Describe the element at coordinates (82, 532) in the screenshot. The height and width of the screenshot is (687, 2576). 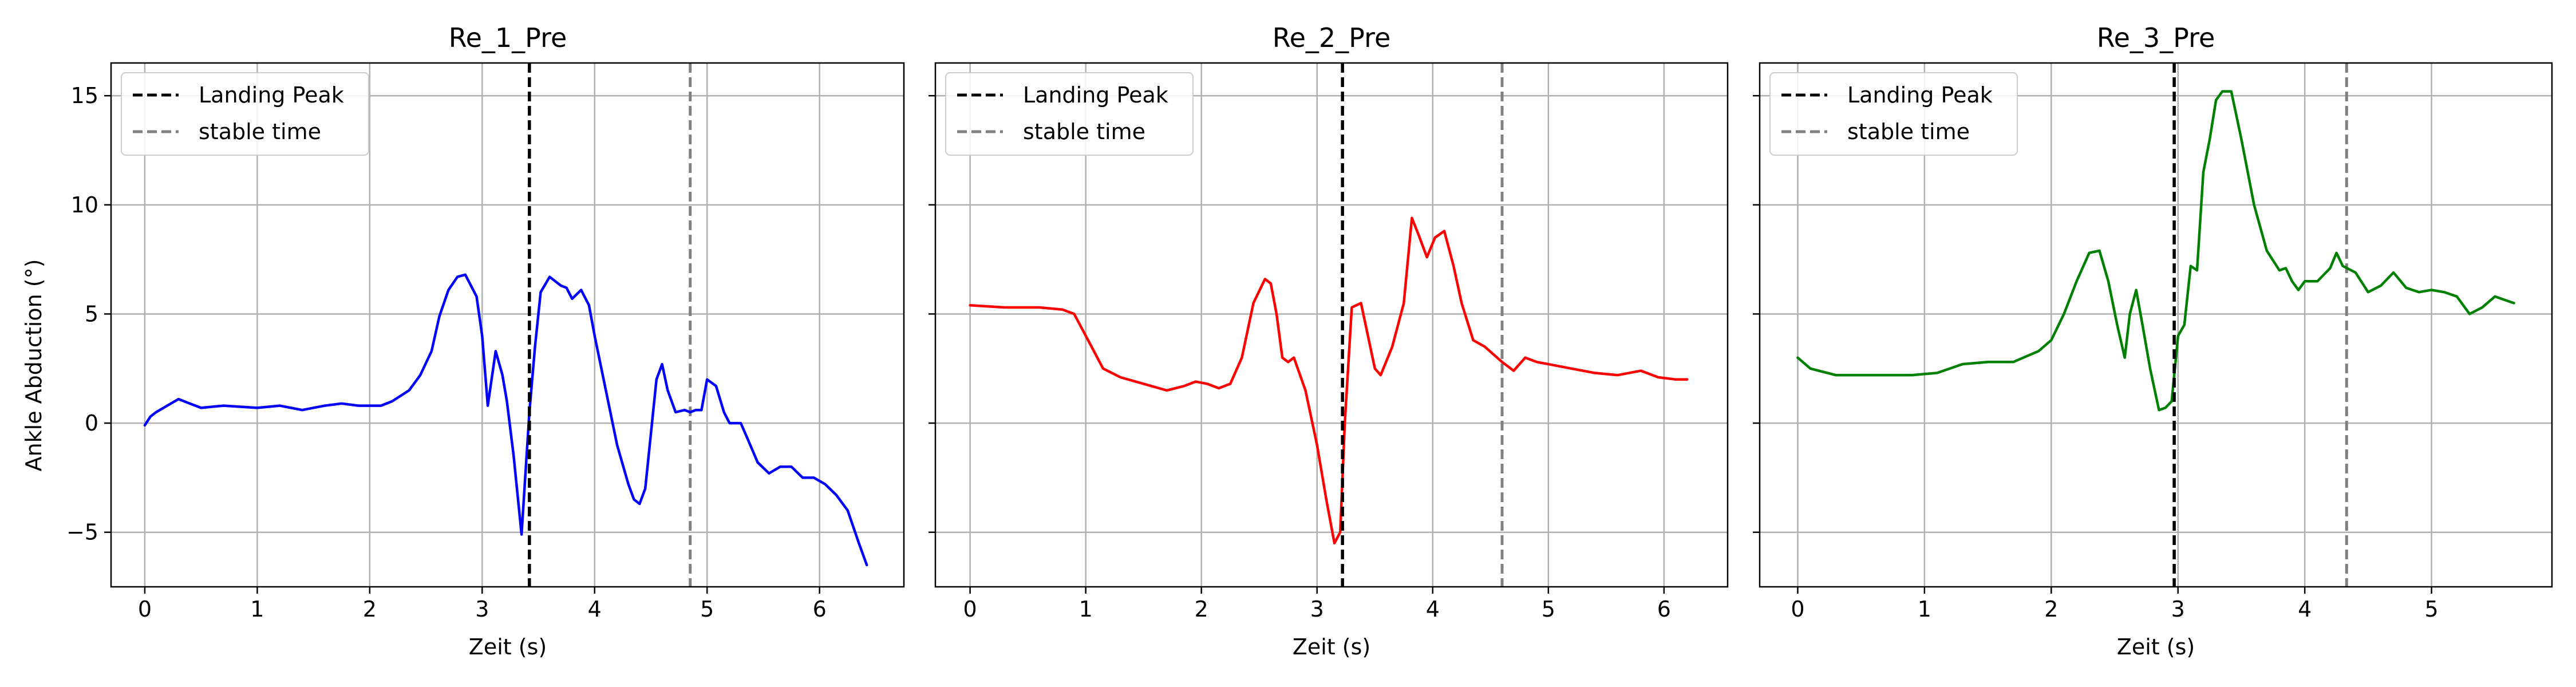
I see `y-tick-label: −5` at that location.